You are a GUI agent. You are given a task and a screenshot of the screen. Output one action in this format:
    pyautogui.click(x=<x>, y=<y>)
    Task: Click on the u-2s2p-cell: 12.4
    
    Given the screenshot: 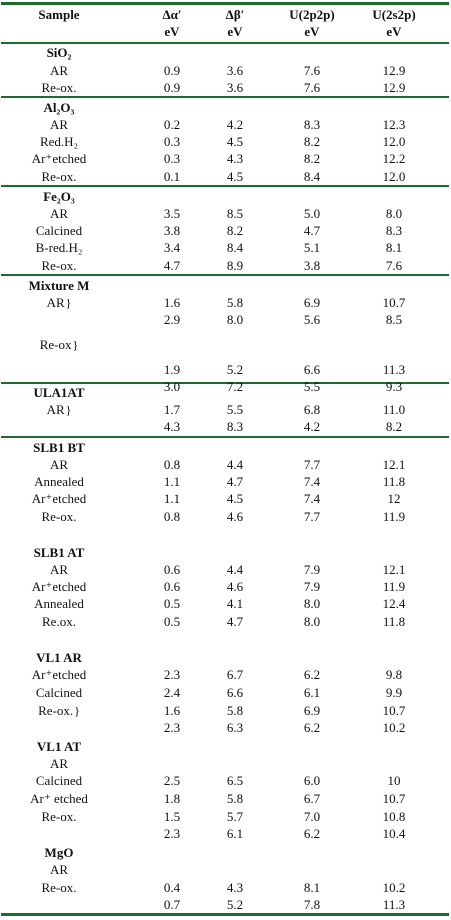 What is the action you would take?
    pyautogui.click(x=394, y=603)
    